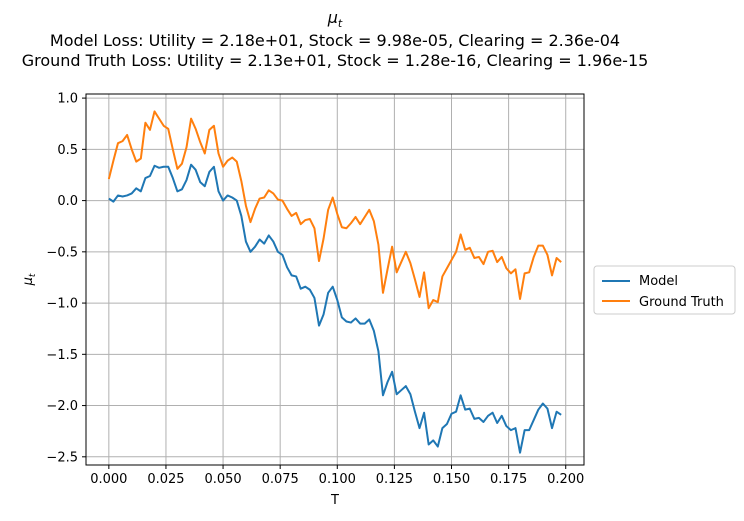  What do you see at coordinates (658, 281) in the screenshot?
I see `legend-label-model: Model` at bounding box center [658, 281].